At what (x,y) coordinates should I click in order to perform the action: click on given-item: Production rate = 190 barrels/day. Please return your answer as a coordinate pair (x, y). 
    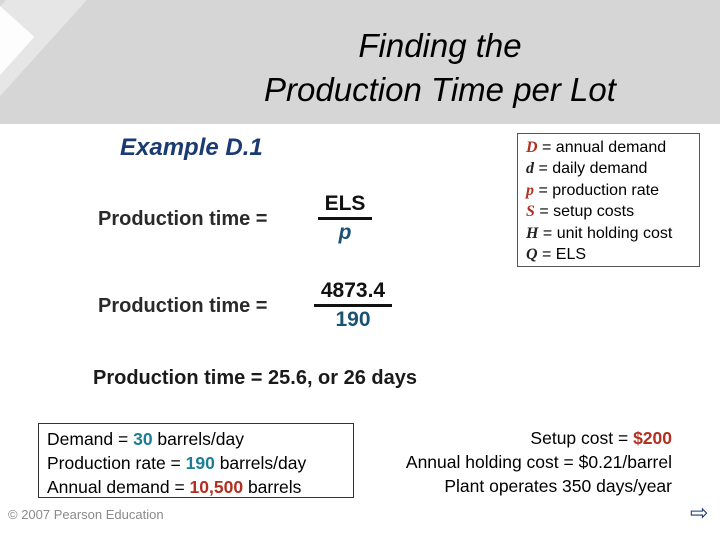
    Looking at the image, I should click on (177, 463).